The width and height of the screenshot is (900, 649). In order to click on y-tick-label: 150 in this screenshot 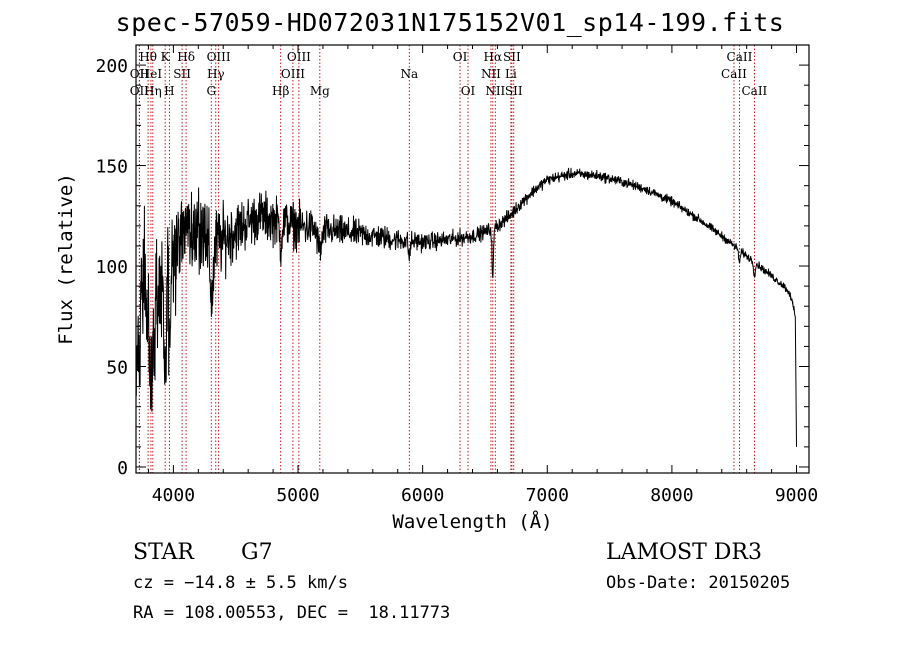, I will do `click(111, 167)`.